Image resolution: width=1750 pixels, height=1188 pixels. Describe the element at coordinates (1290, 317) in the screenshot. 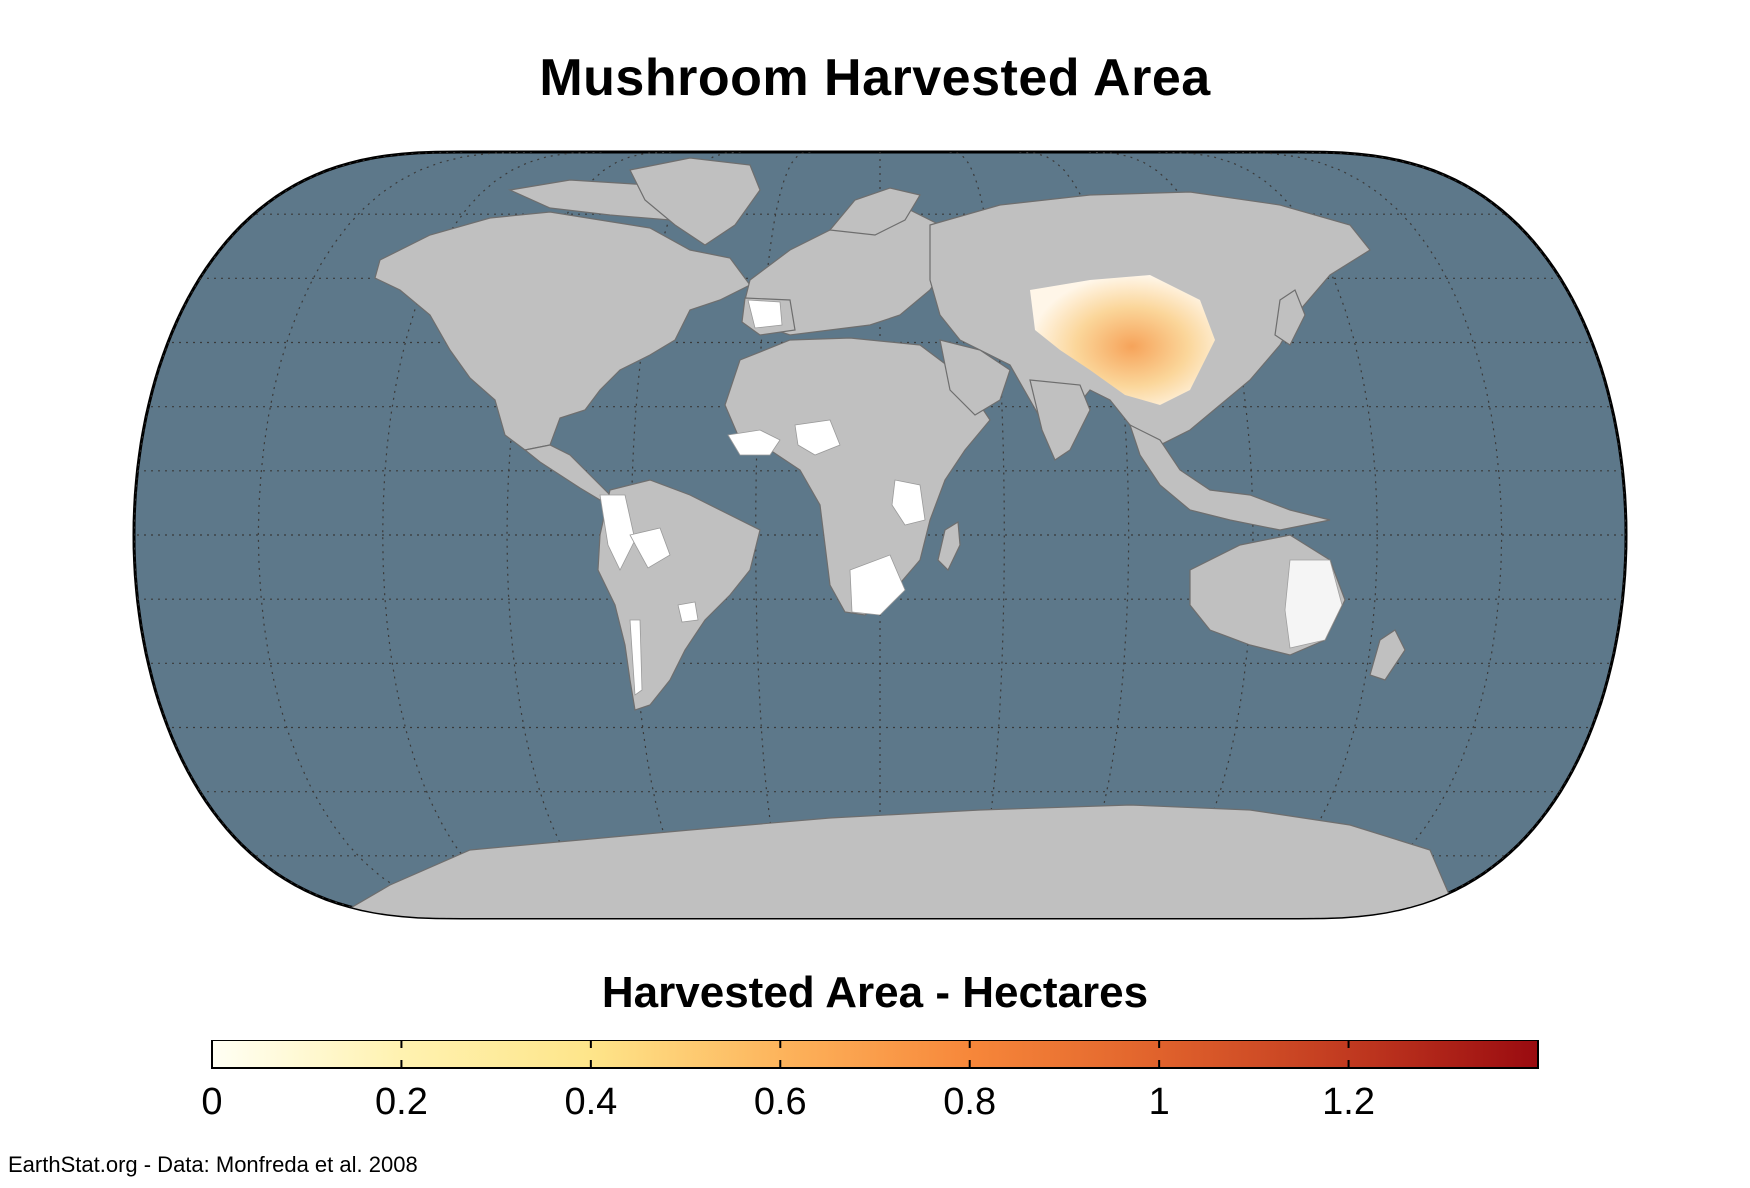

I see `land-japan` at that location.